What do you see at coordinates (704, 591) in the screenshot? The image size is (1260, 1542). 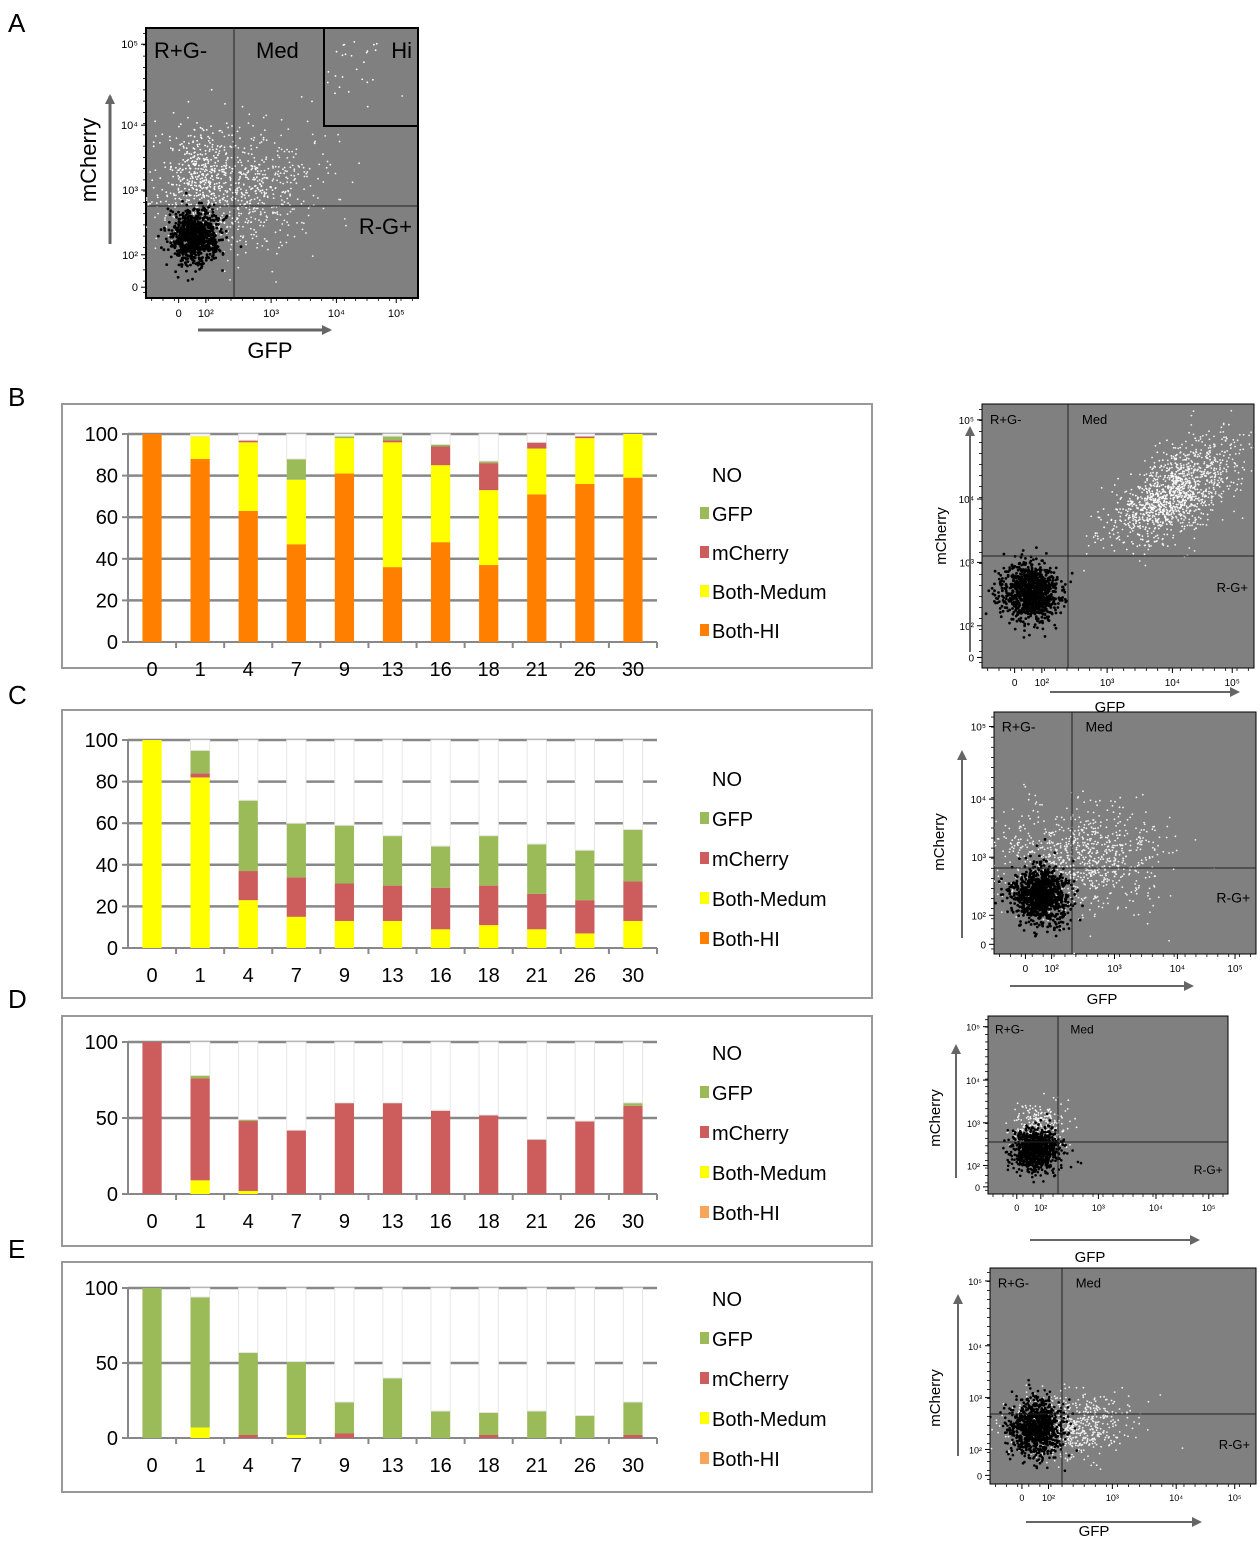 I see `legend-swatch-both-medum` at bounding box center [704, 591].